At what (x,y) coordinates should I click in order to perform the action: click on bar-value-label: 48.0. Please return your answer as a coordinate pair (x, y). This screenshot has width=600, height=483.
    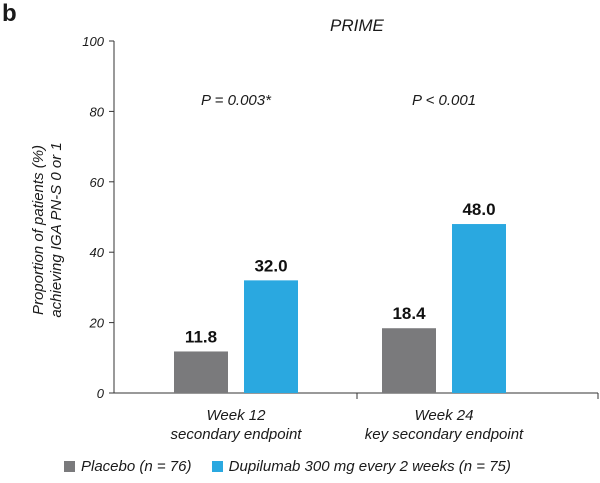
    Looking at the image, I should click on (478, 209).